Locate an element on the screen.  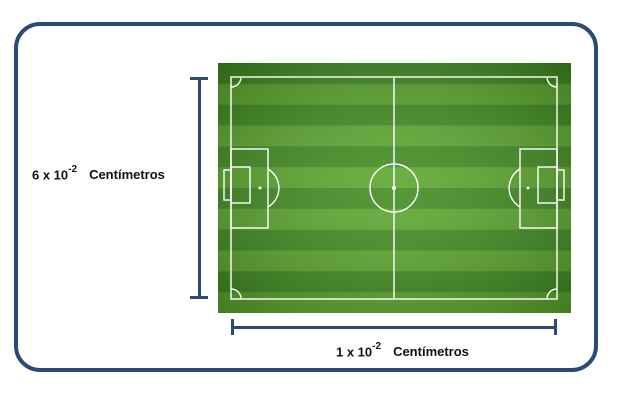
corner-arc-bl is located at coordinates (236, 294).